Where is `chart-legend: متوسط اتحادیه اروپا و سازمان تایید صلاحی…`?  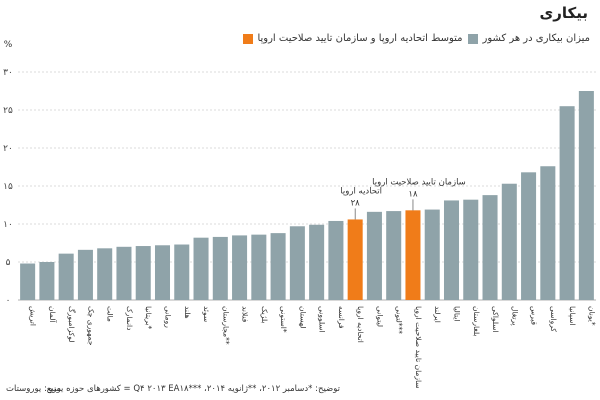 chart-legend: متوسط اتحادیه اروپا و سازمان تایید صلاحی… is located at coordinates (416, 38).